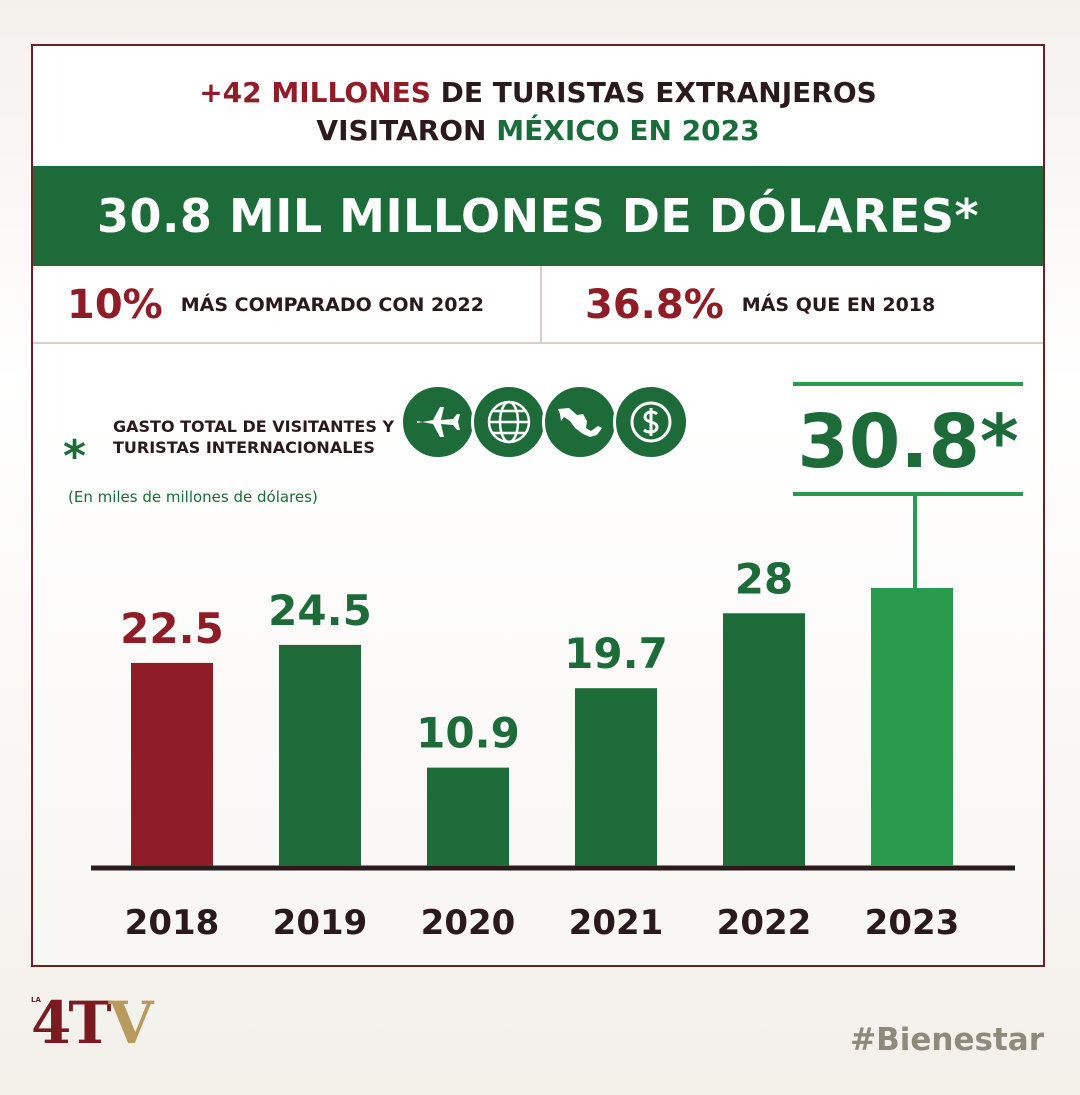 The width and height of the screenshot is (1080, 1095). What do you see at coordinates (908, 442) in the screenshot?
I see `highlight-value-2023: 30.8*` at bounding box center [908, 442].